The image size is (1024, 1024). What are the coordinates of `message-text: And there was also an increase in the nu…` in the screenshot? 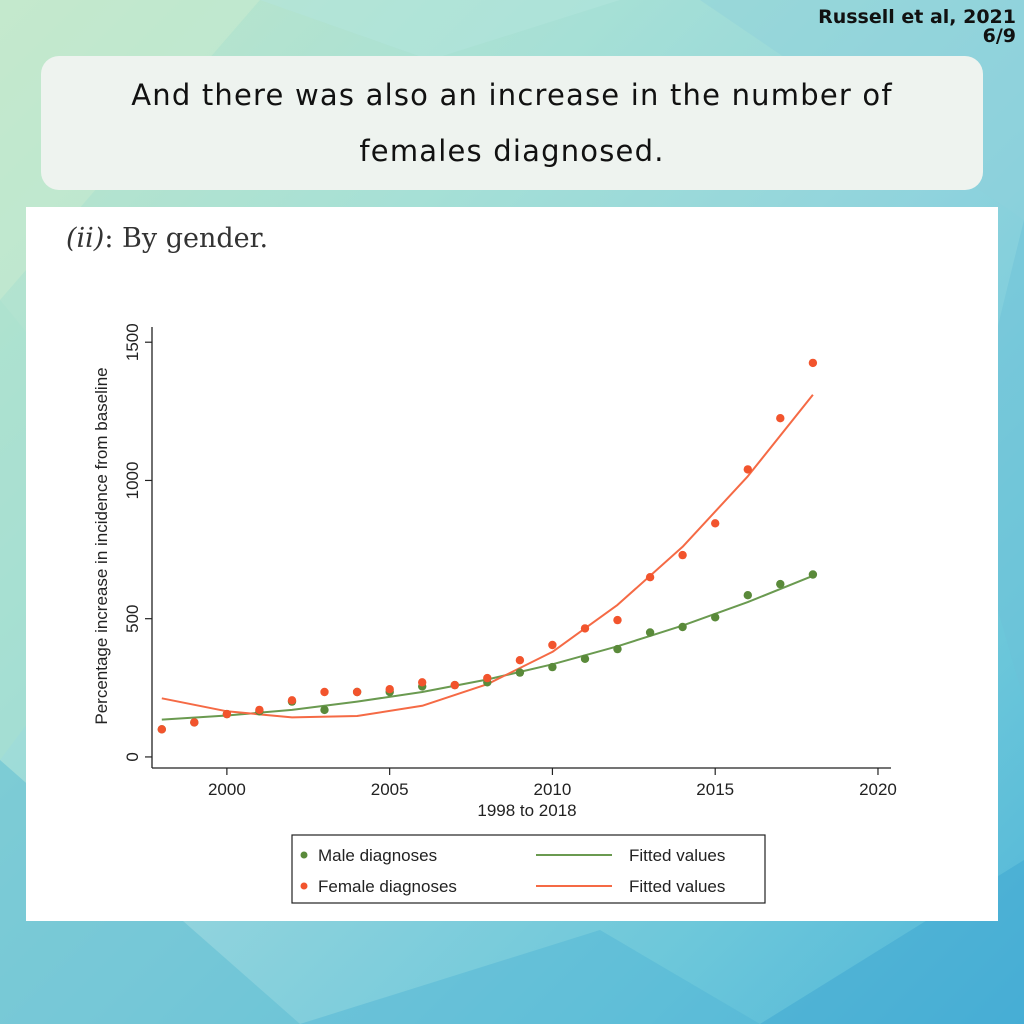 It's located at (512, 123).